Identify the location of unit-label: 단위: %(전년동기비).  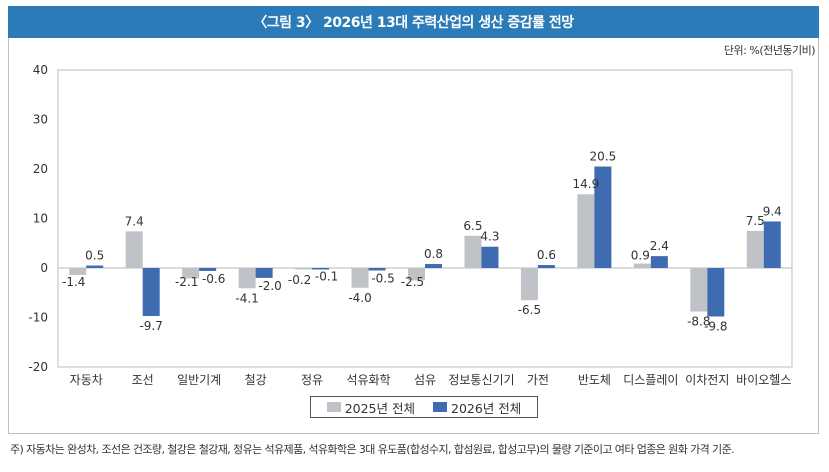
(769, 50).